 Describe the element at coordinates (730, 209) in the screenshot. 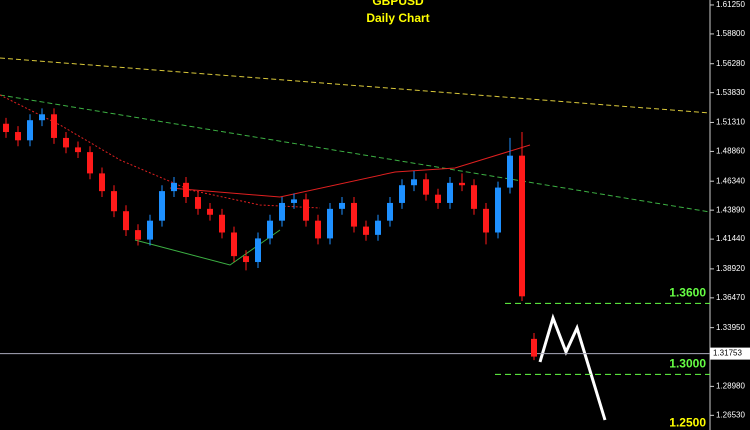

I see `y-tick-label: 1.43890` at that location.